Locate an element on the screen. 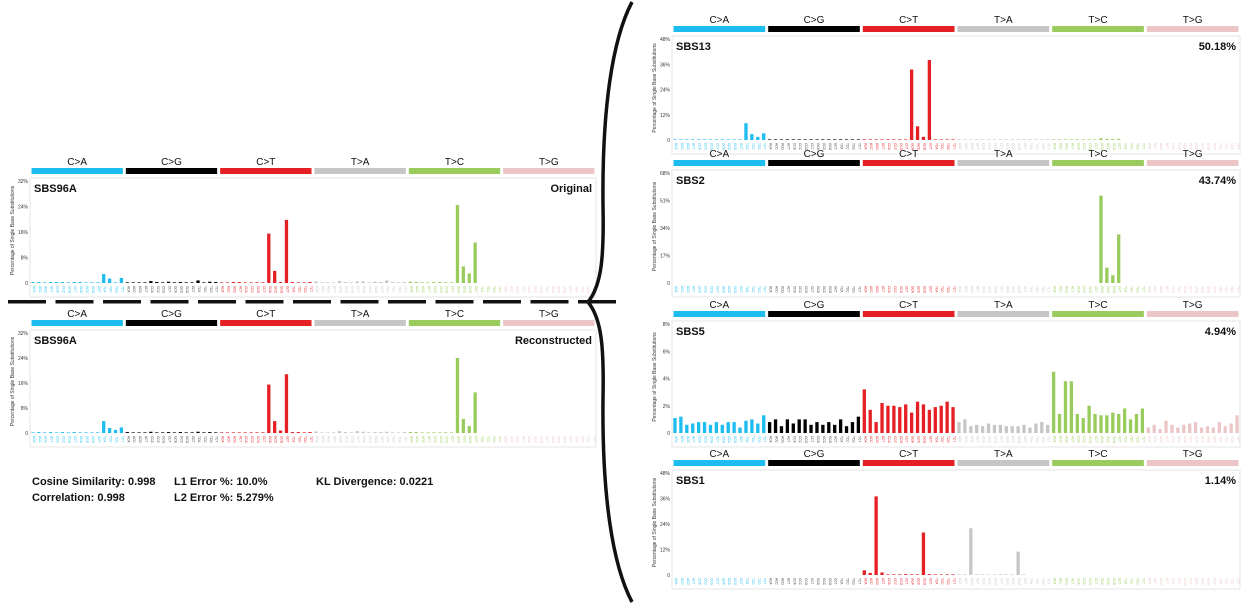  original-context-label: ACC is located at coordinates (229, 289).